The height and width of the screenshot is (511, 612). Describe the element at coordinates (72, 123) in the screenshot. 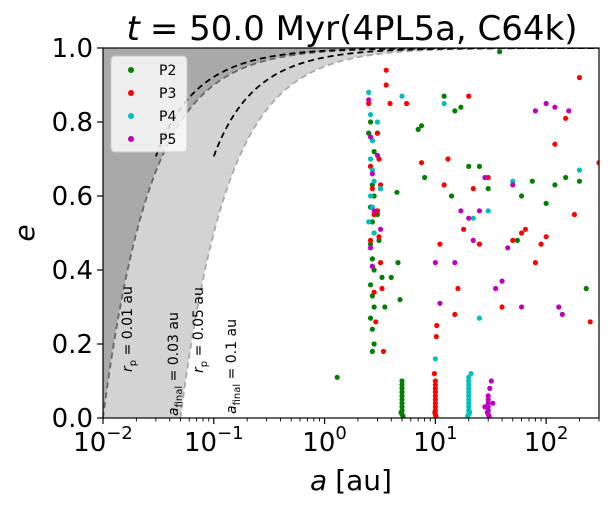

I see `y-tick-label-0.8: 0.8` at that location.